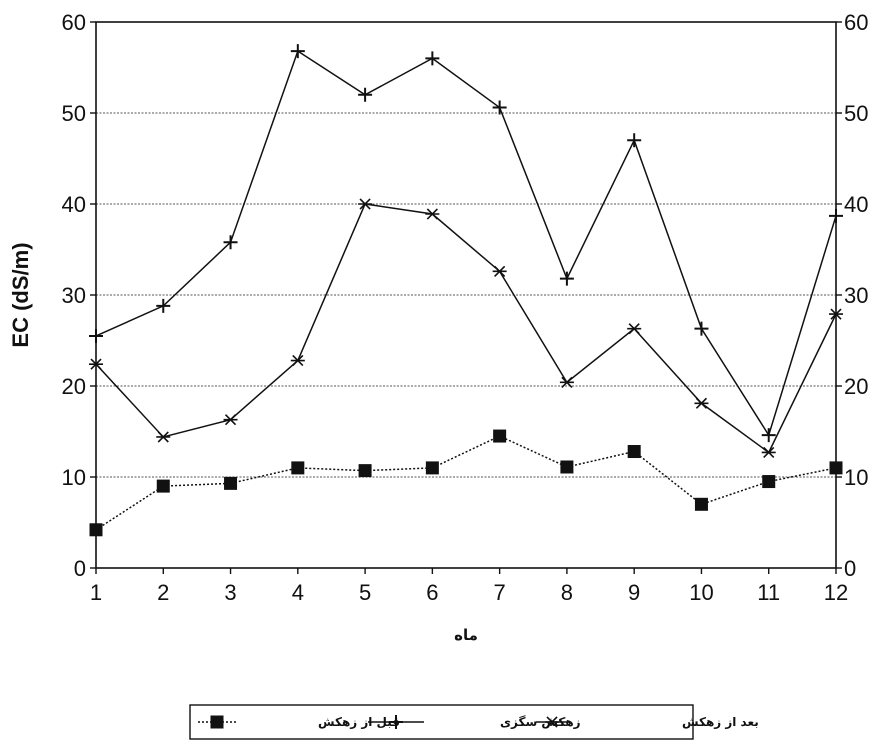 The image size is (882, 744). What do you see at coordinates (80, 568) in the screenshot?
I see `left-tick-label-0: 0` at bounding box center [80, 568].